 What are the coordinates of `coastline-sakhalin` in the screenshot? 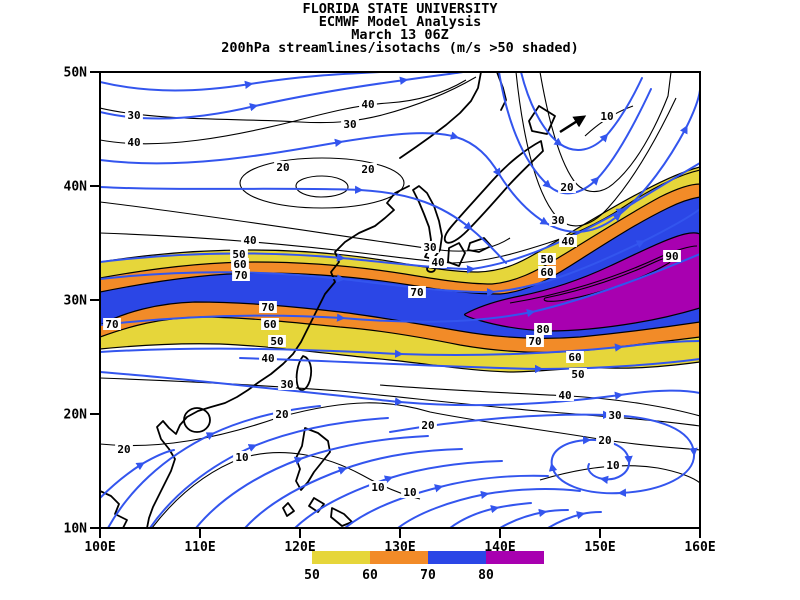 It's located at (501, 91).